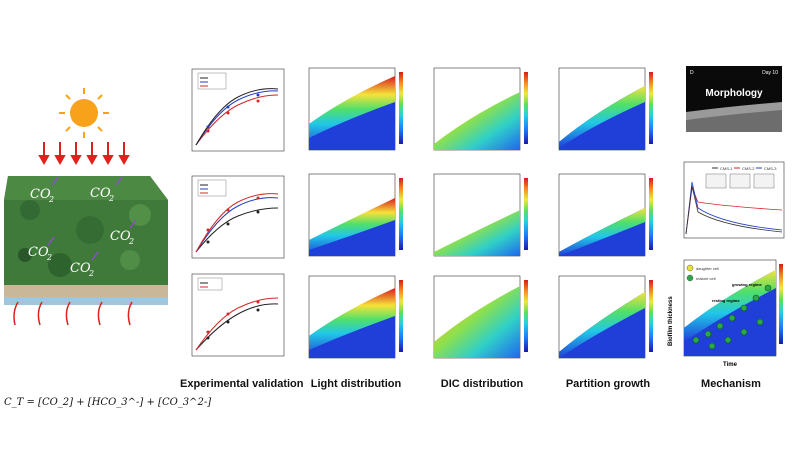 The height and width of the screenshot is (462, 800). I want to click on co2-labels: CO2 CO2 CO2 CO2 CO2, so click(81, 232).